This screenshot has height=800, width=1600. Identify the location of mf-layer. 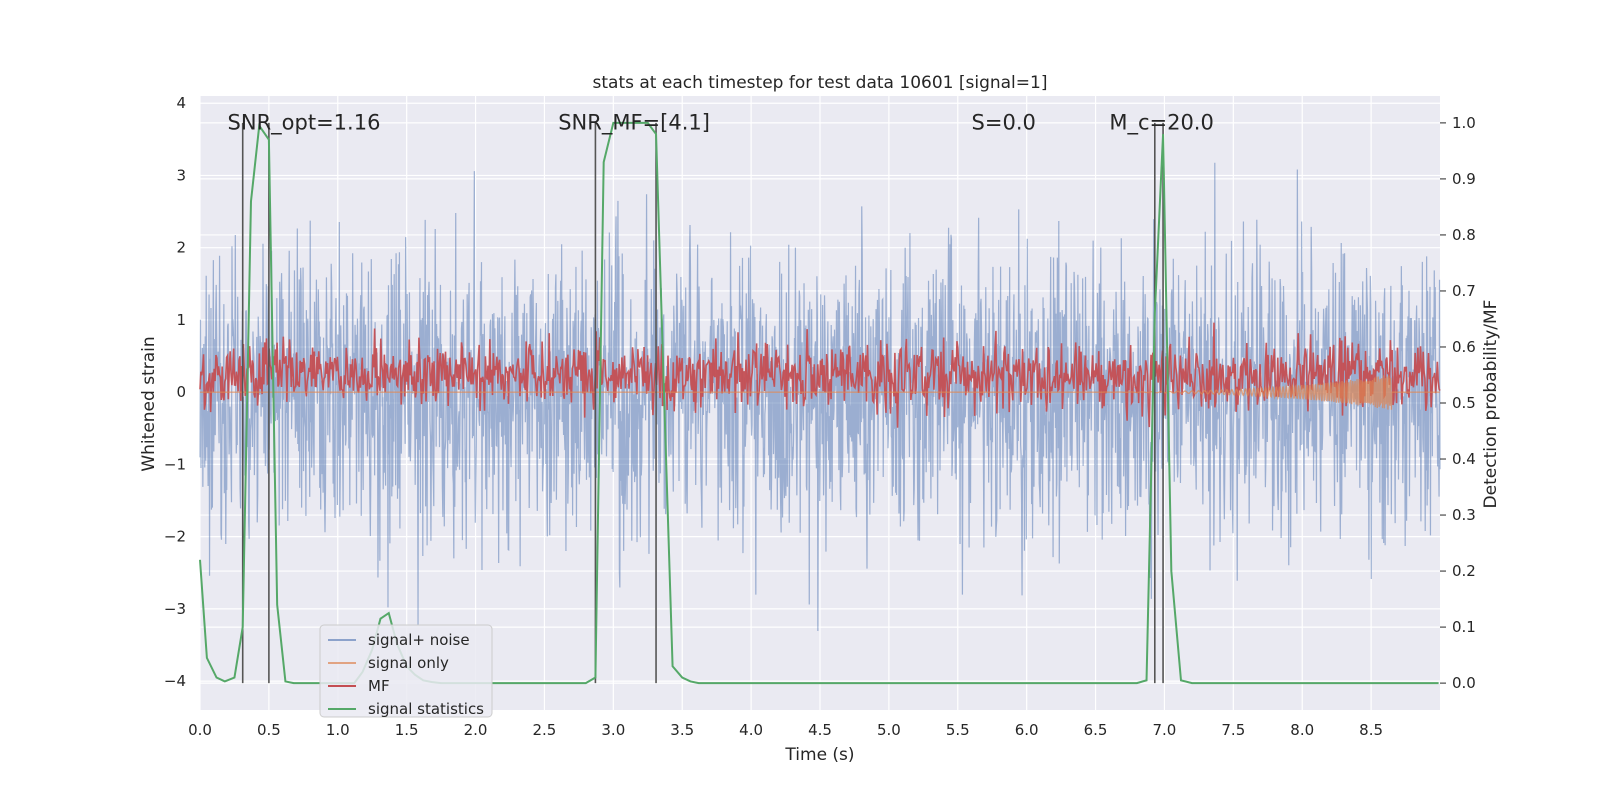
(820, 375).